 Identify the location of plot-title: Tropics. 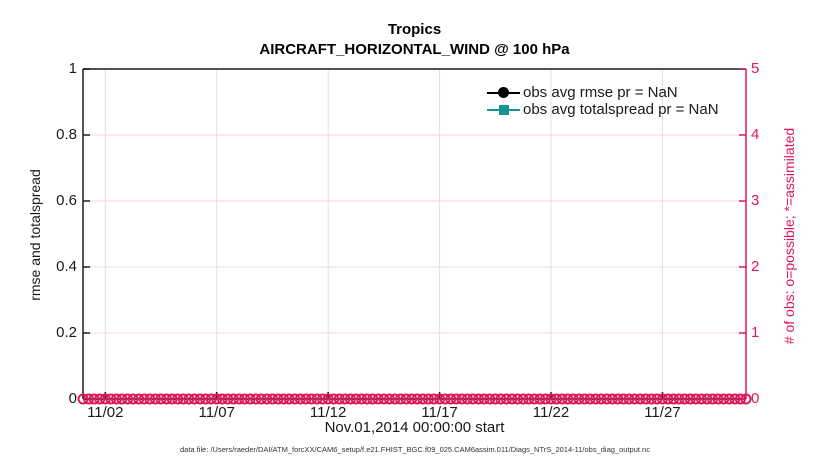
(414, 29).